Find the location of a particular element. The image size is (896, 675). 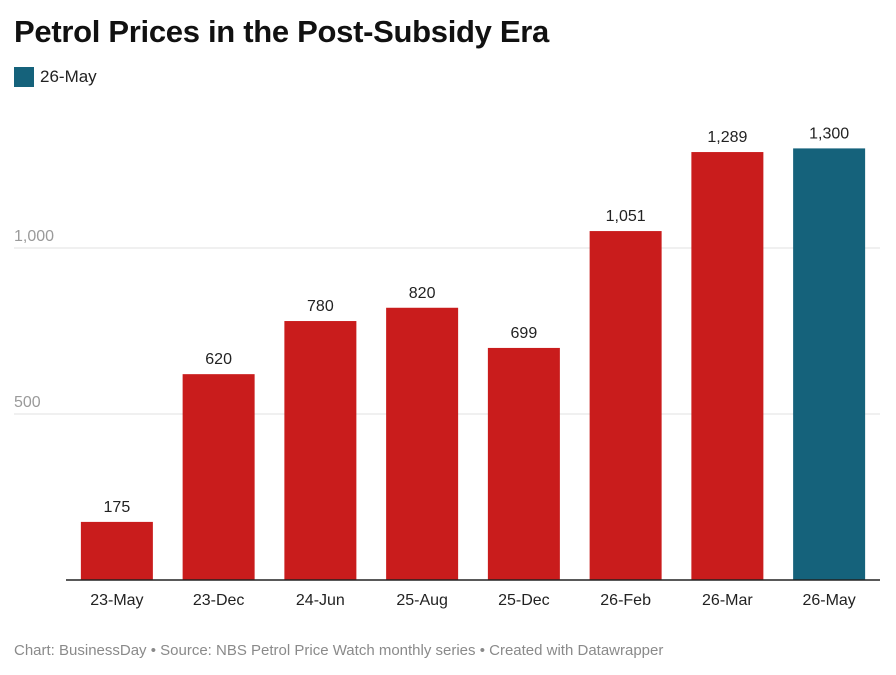

value-label: 1,051 is located at coordinates (626, 216).